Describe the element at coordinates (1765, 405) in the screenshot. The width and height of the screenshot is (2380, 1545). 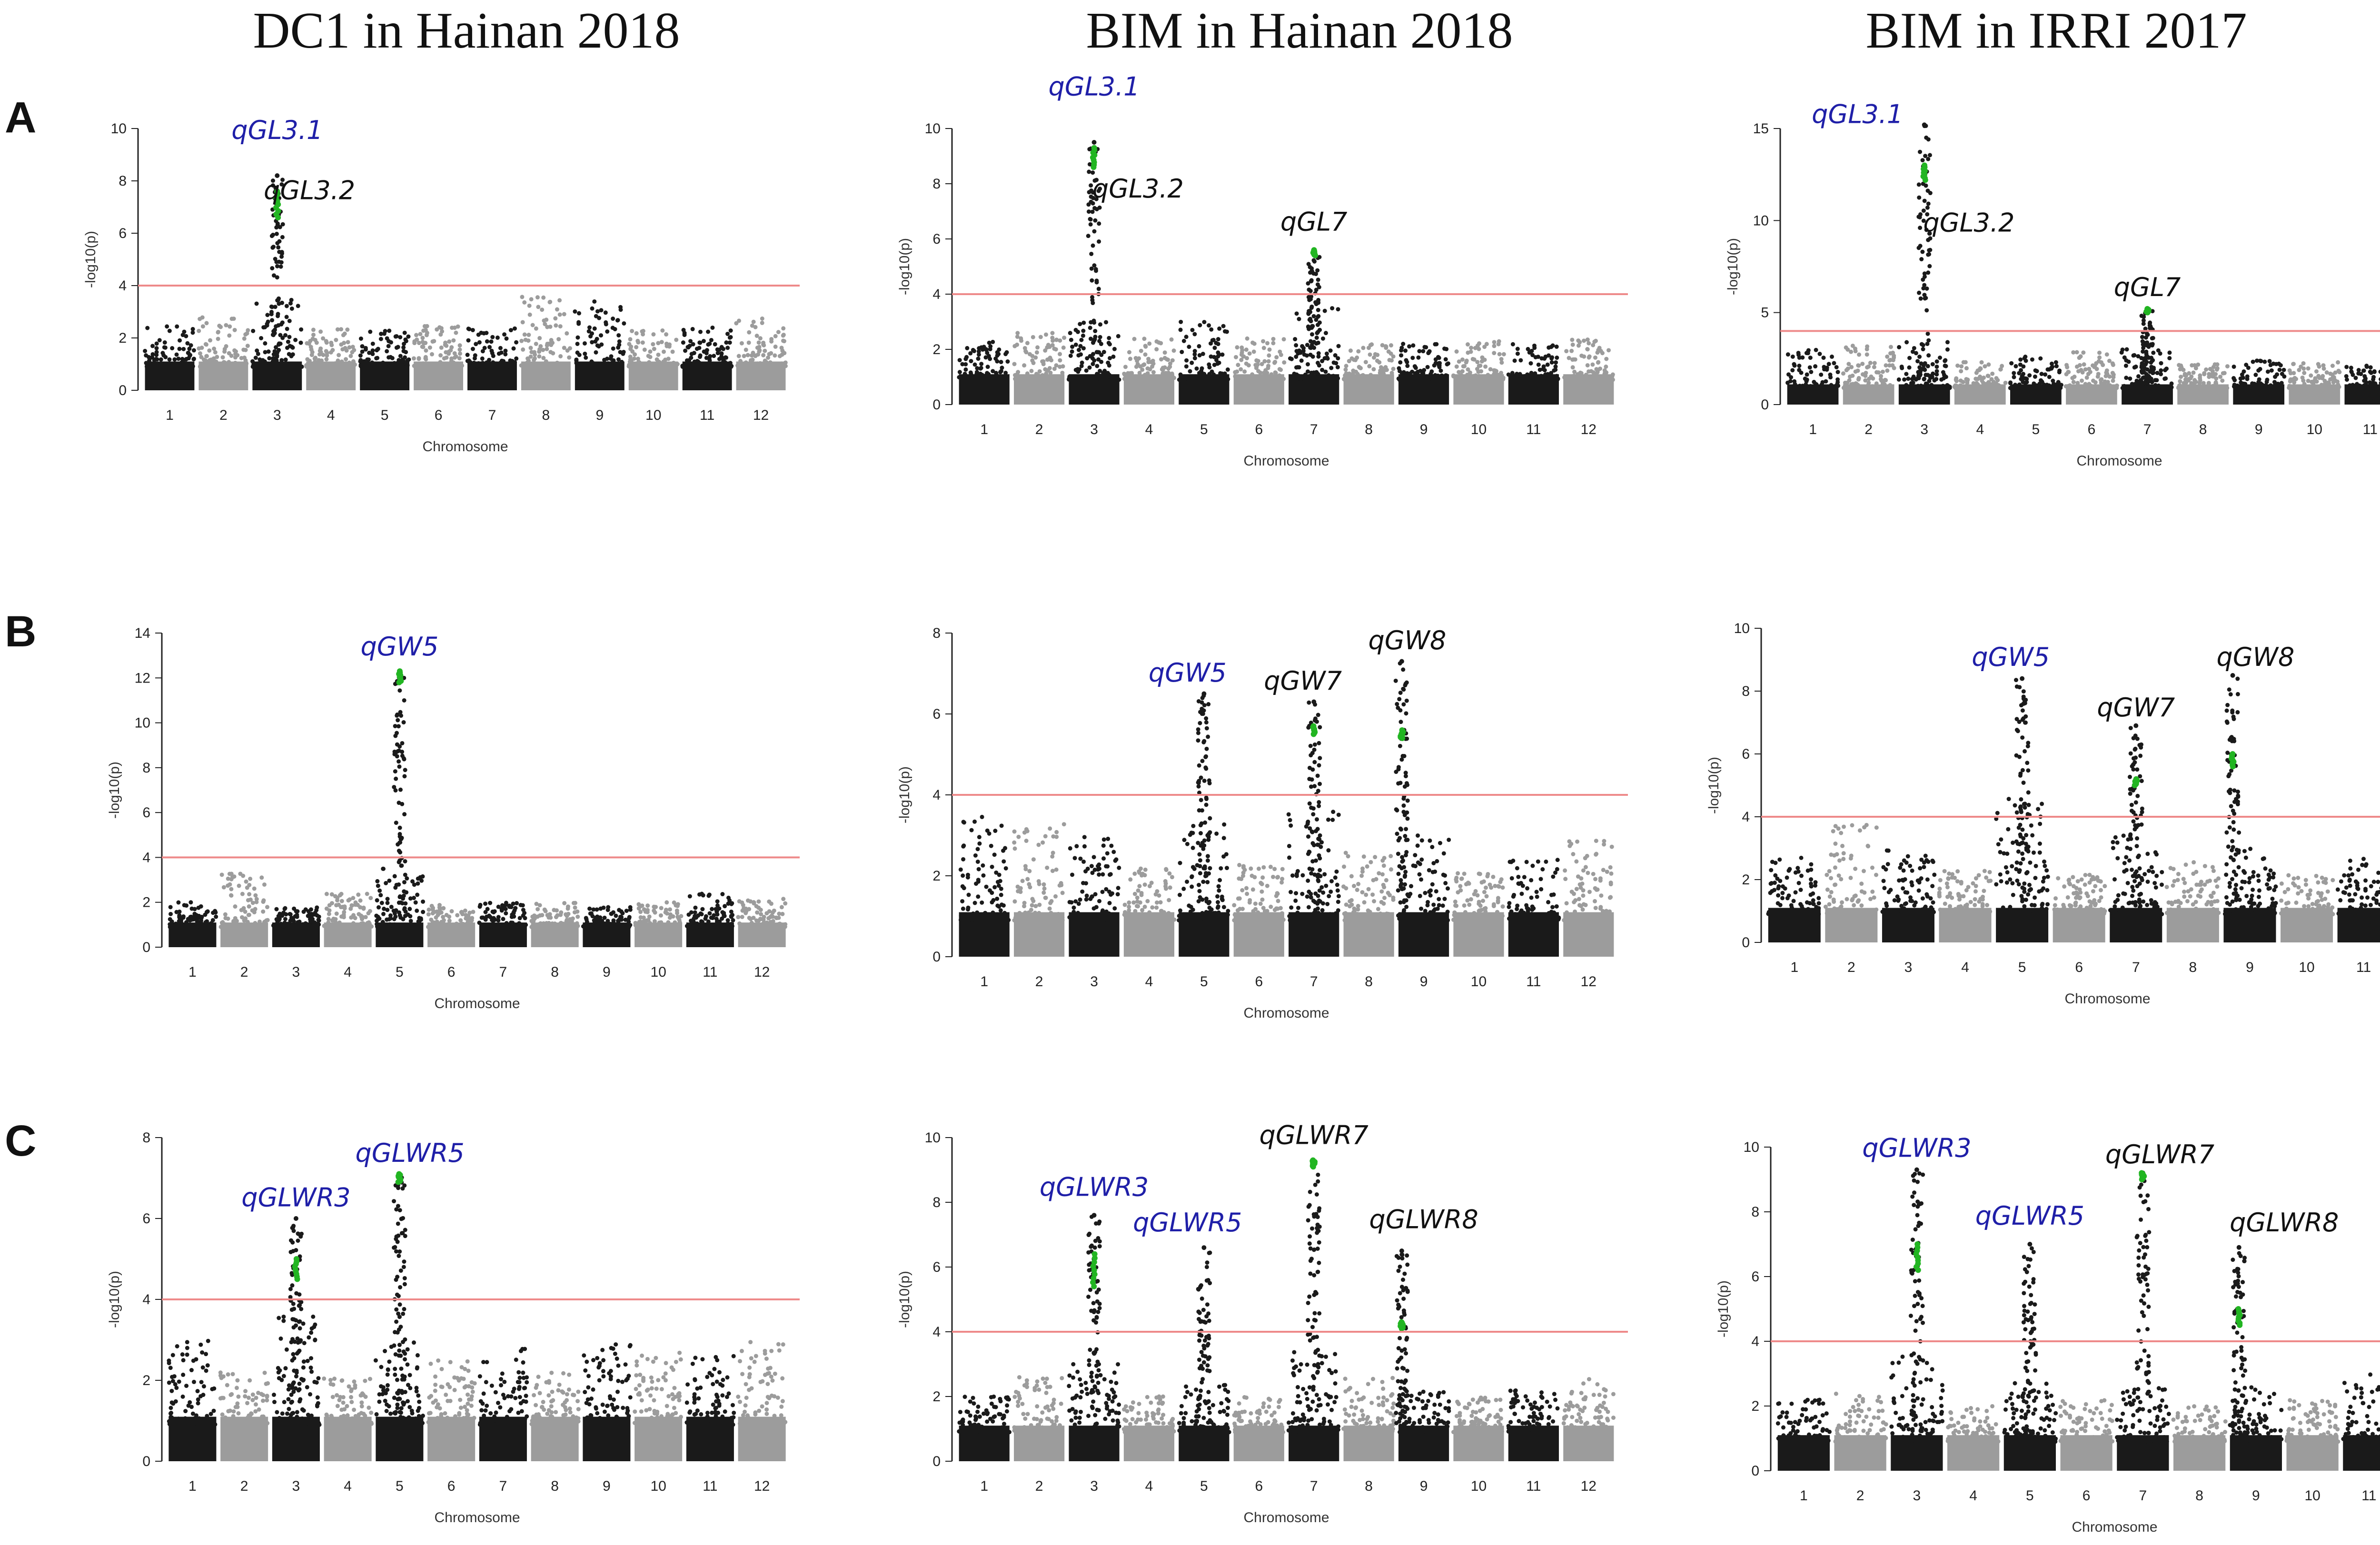
I see `y-tick-label: 0` at that location.